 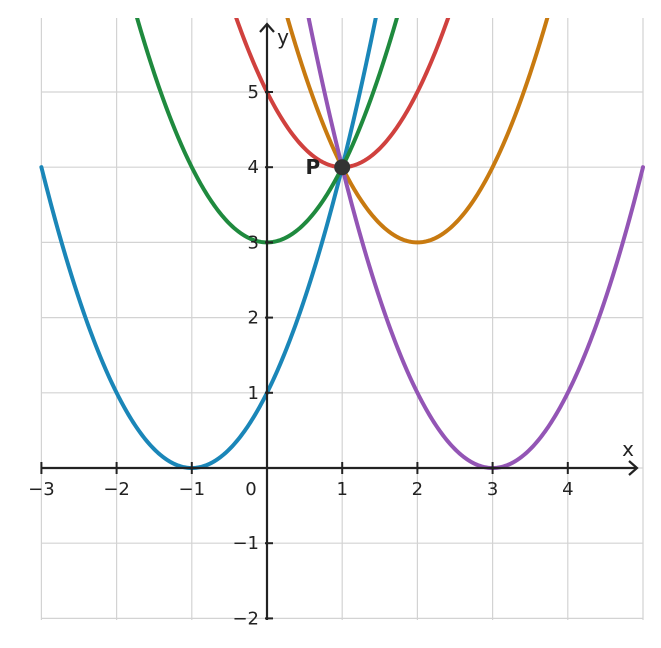 What do you see at coordinates (41, 489) in the screenshot?
I see `x-tick-label: −3` at bounding box center [41, 489].